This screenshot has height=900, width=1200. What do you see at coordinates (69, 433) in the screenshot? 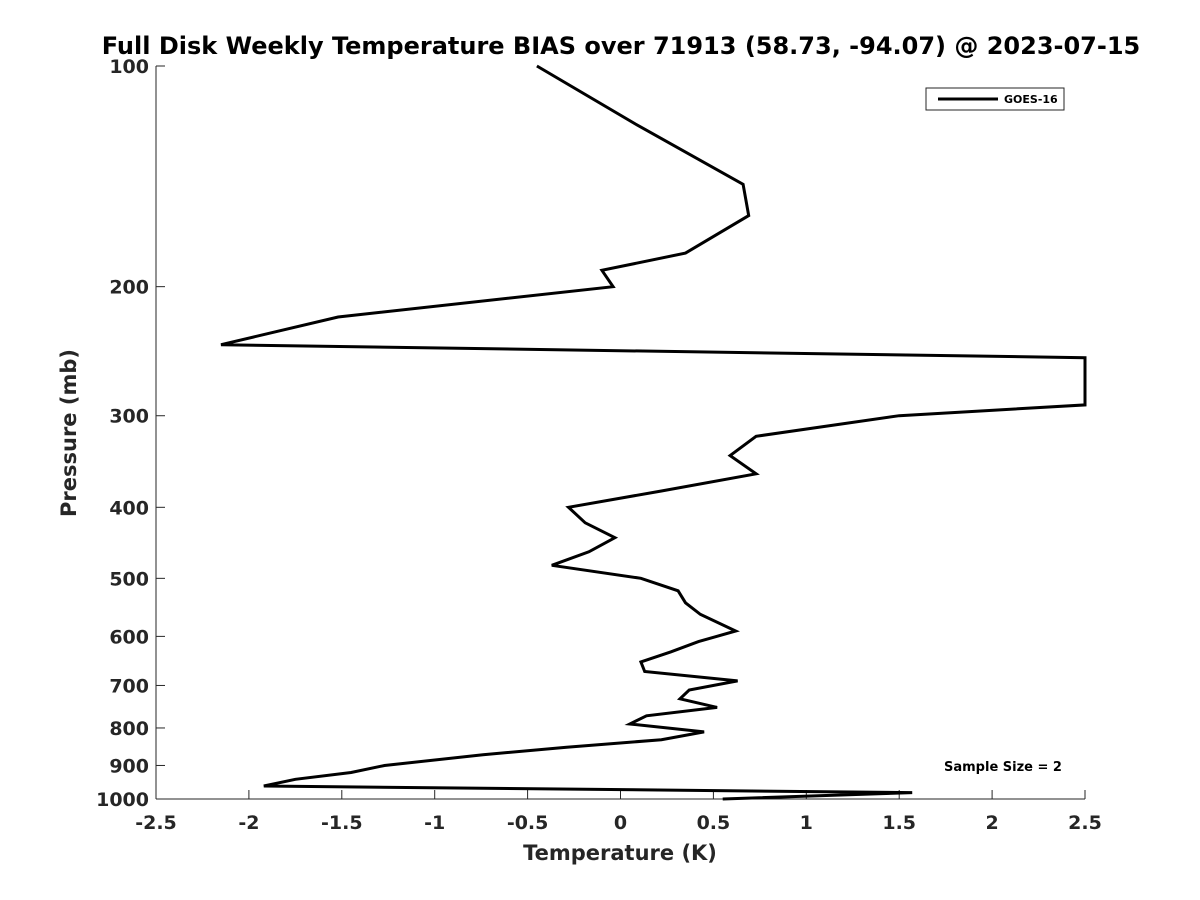
I see `y-axis-label: Pressure (mb)` at bounding box center [69, 433].